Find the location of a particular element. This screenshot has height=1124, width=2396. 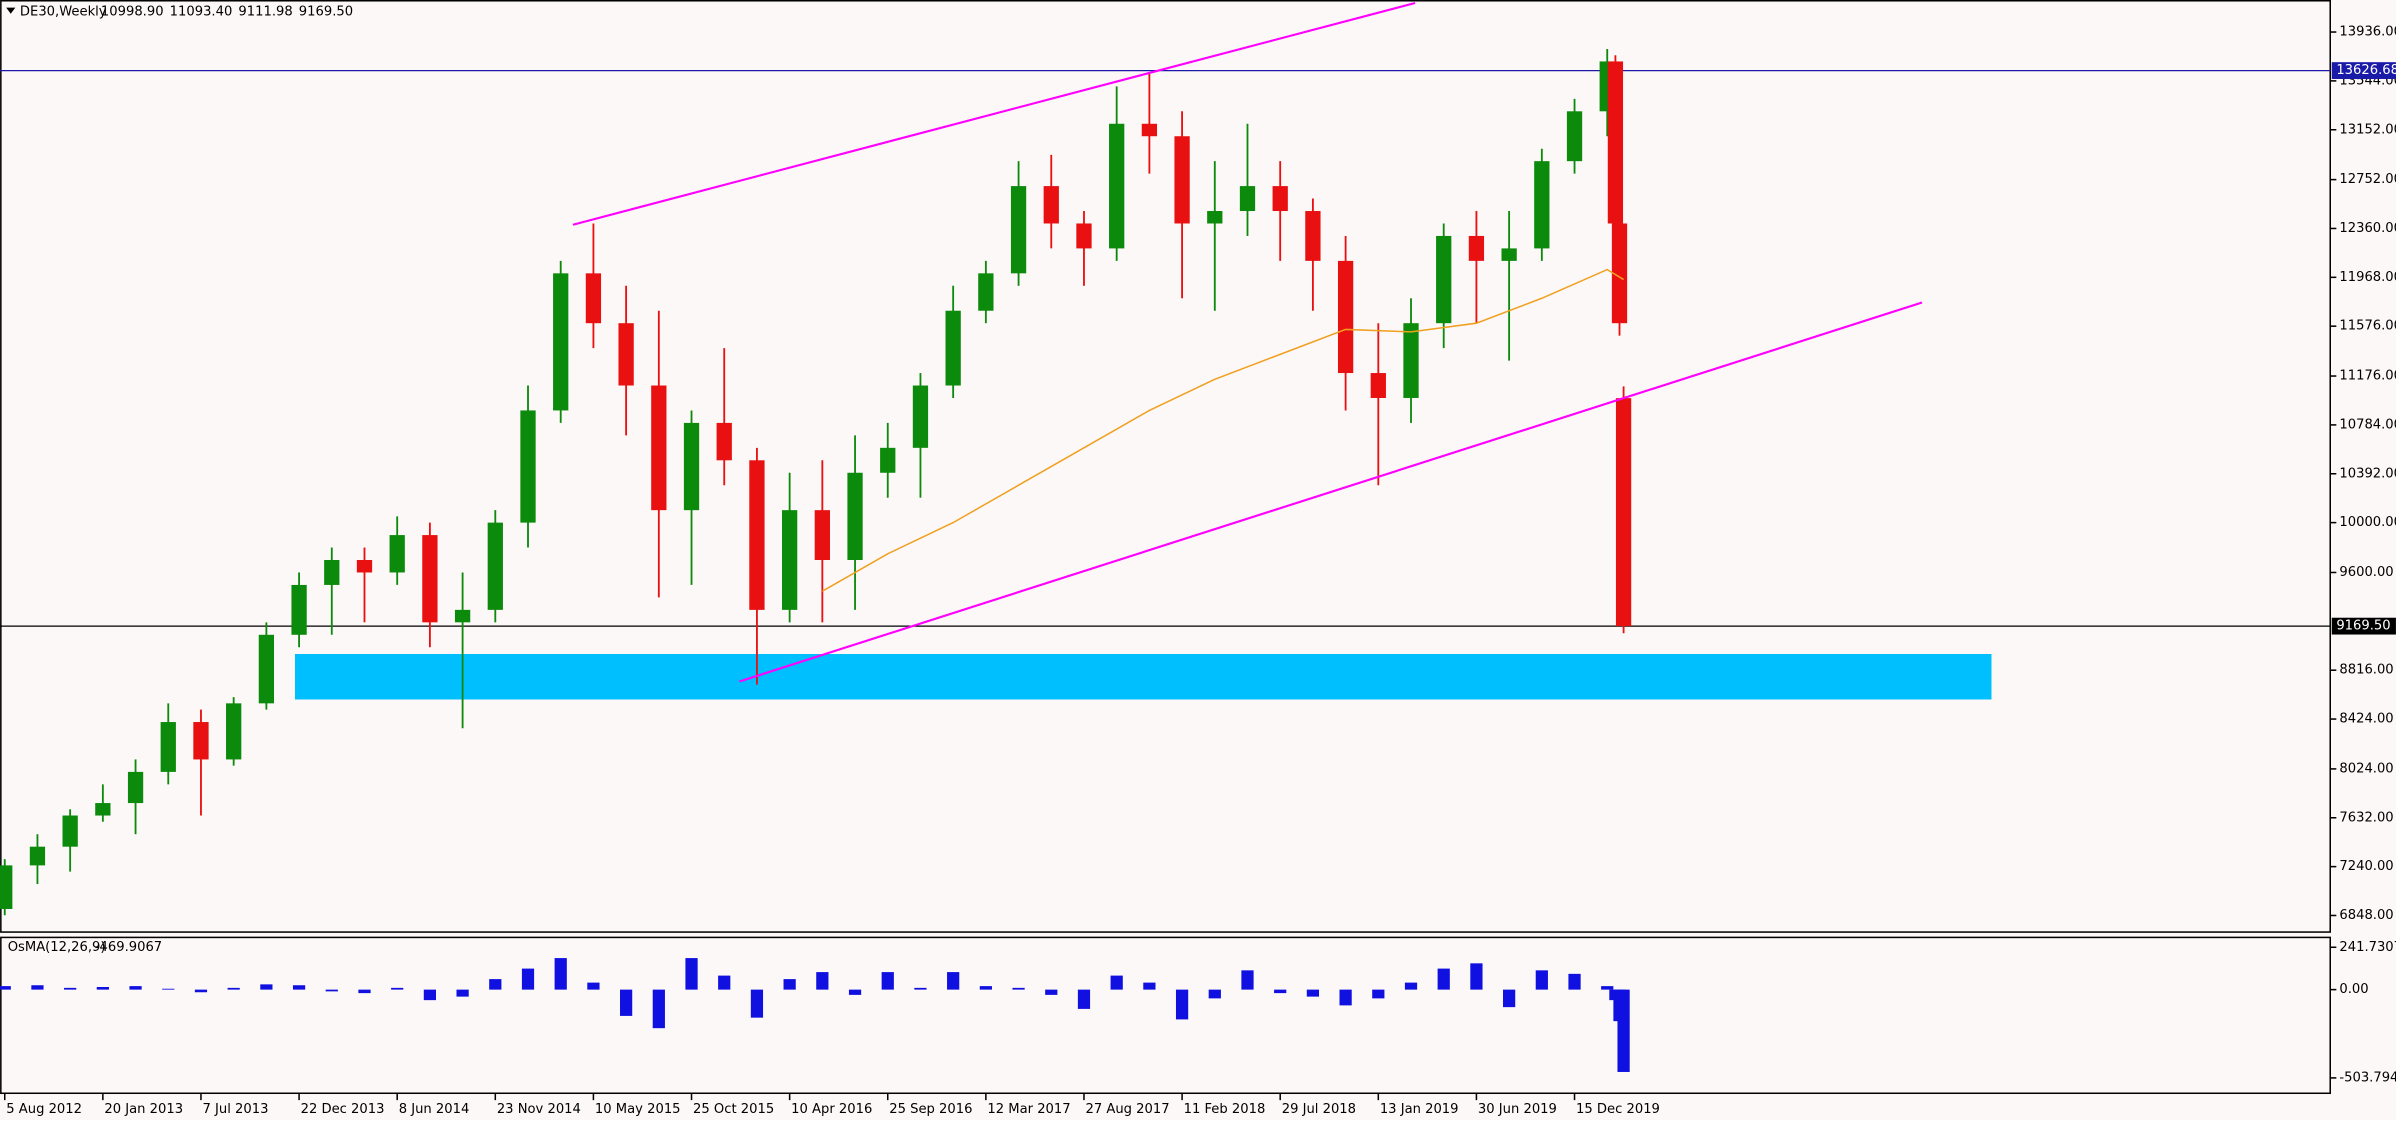

x-tick-label: 5 Aug 2012 is located at coordinates (44, 1109).